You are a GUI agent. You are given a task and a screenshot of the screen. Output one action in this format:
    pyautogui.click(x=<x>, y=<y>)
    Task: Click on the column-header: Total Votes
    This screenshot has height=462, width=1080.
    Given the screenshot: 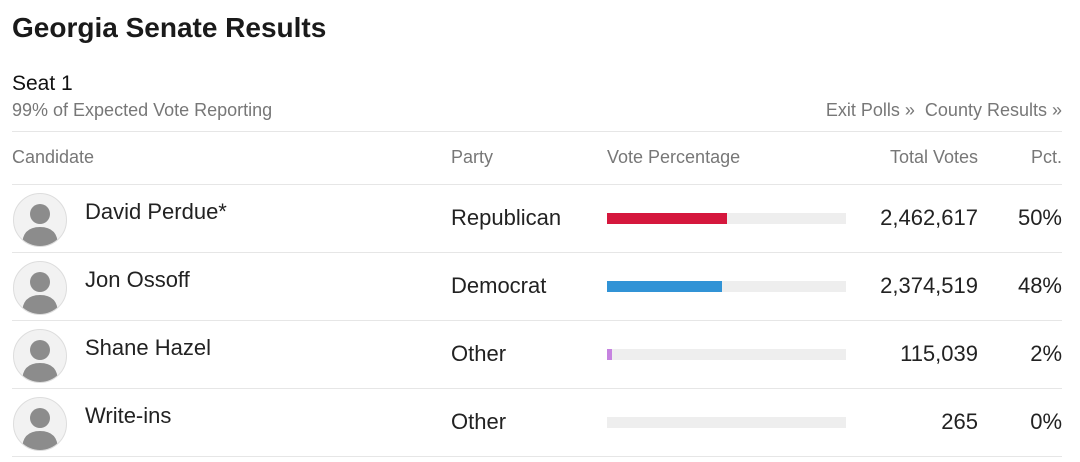 What is the action you would take?
    pyautogui.click(x=933, y=157)
    